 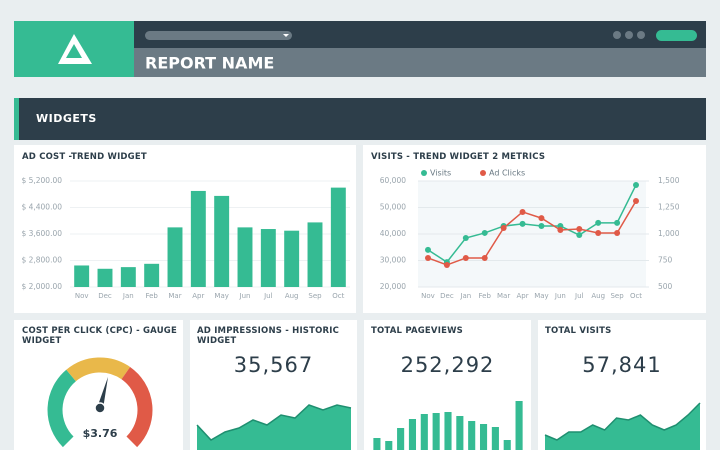 What do you see at coordinates (669, 207) in the screenshot?
I see `y2-tick-label: 1,250` at bounding box center [669, 207].